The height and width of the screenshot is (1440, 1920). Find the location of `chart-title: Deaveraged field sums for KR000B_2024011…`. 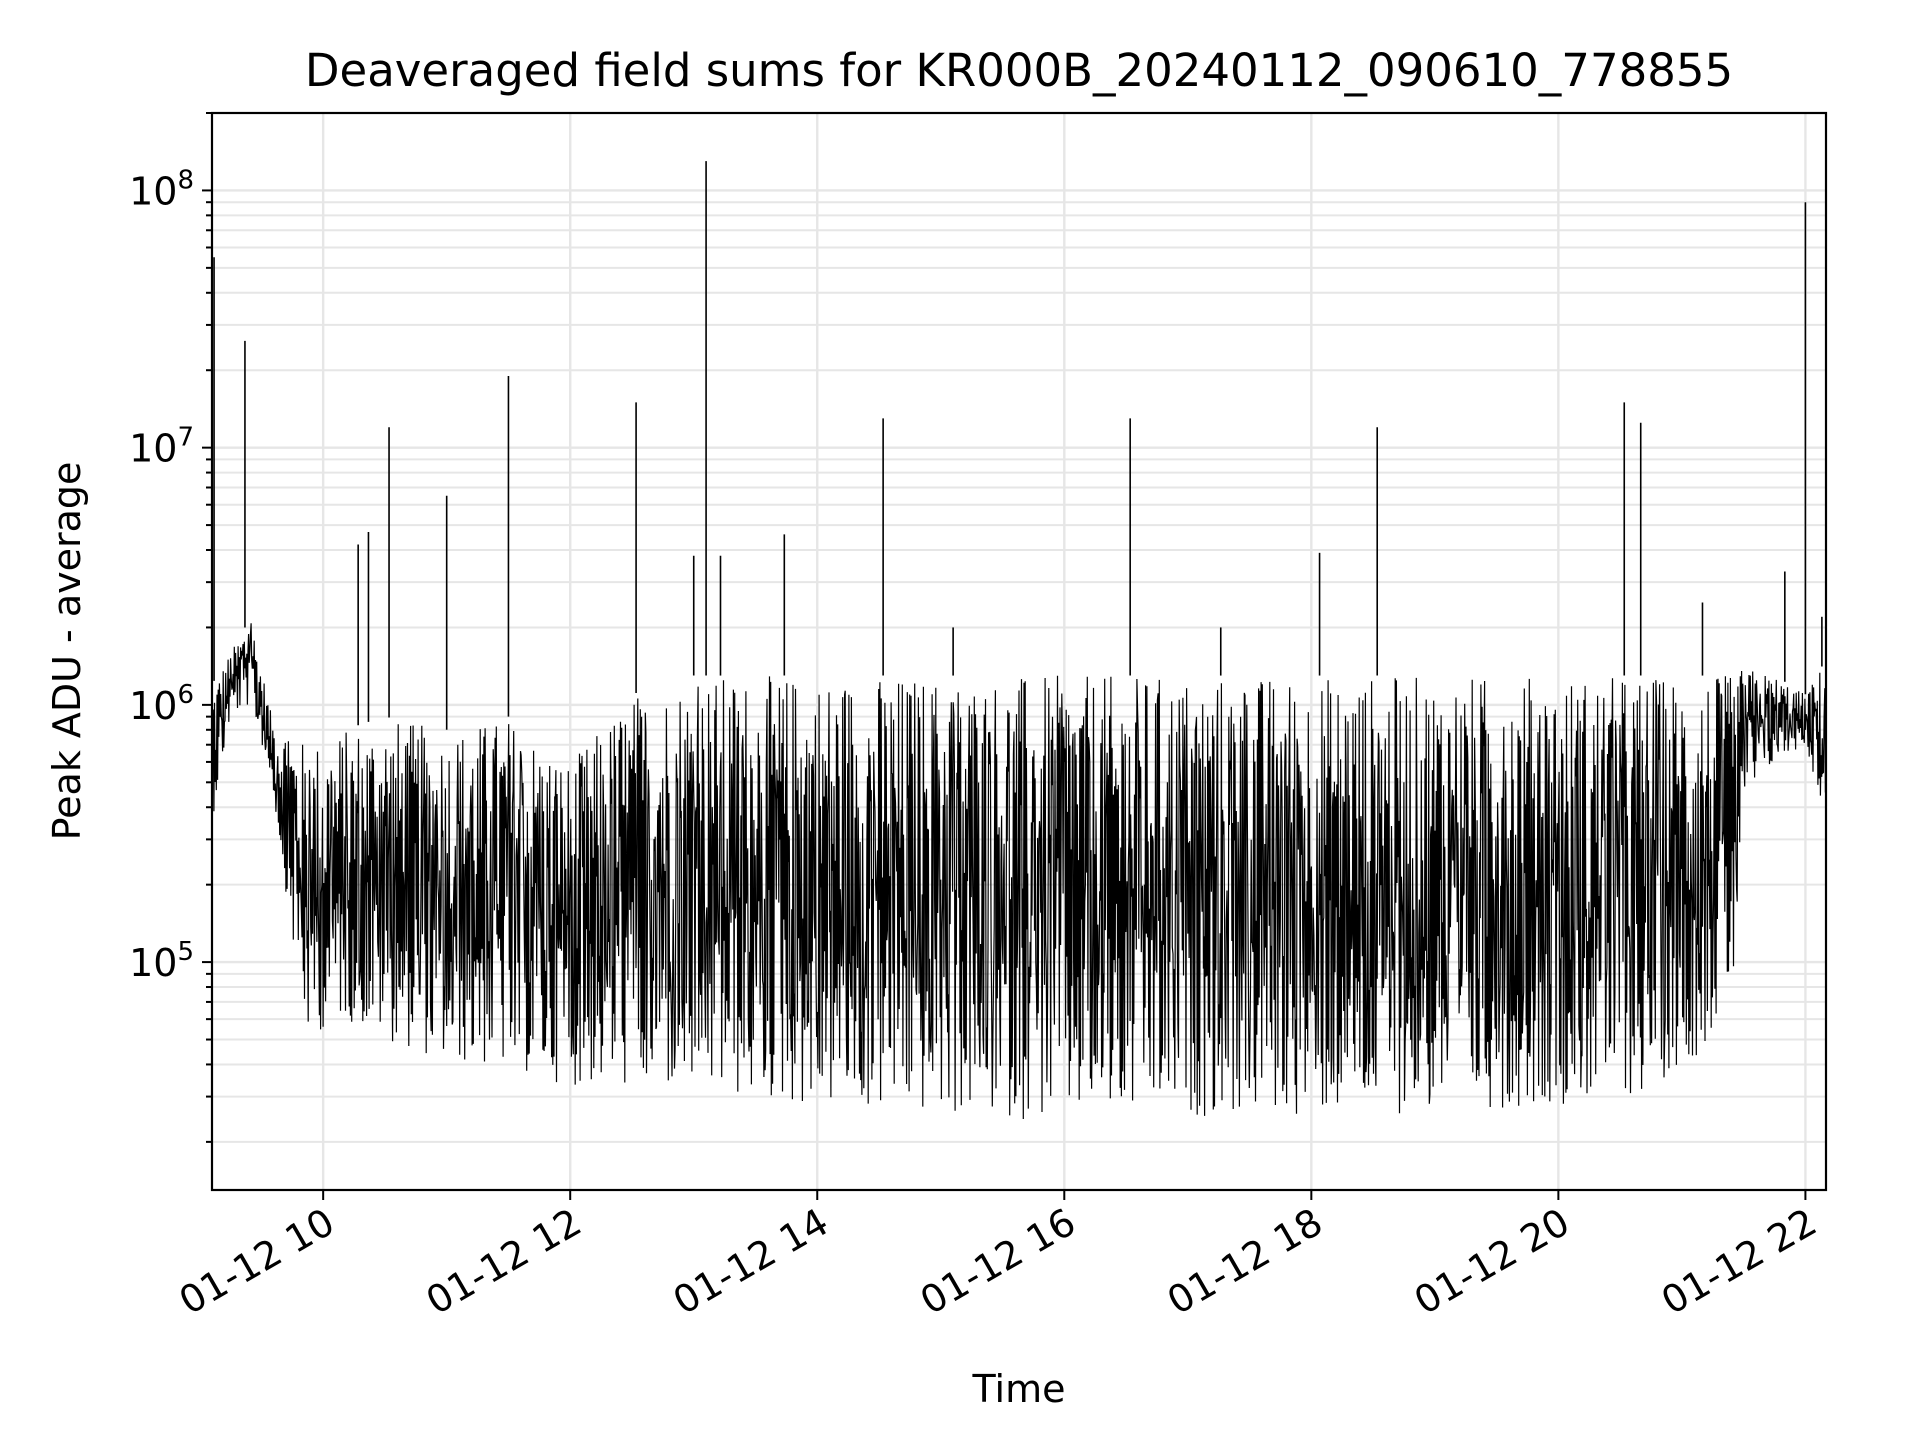

chart-title: Deaveraged field sums for KR000B_2024011… is located at coordinates (1019, 70).